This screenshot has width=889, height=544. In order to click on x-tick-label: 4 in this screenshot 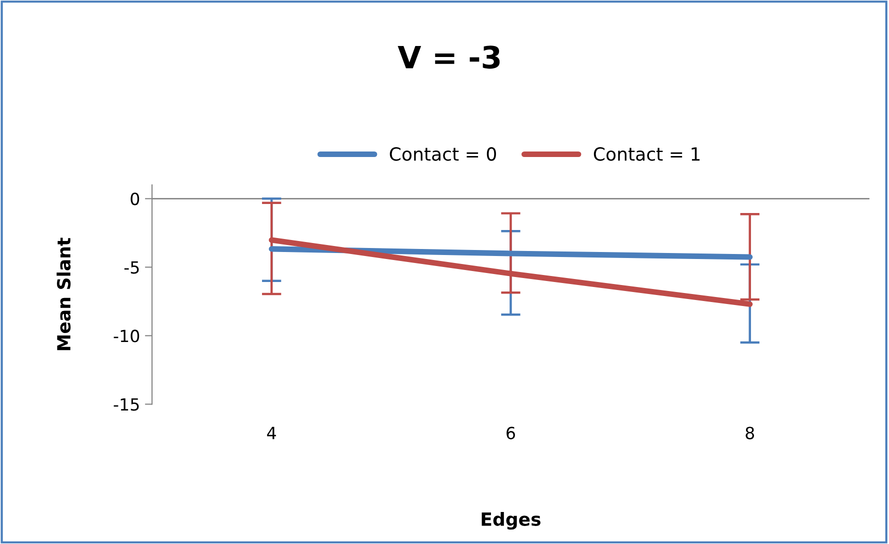, I will do `click(271, 433)`.